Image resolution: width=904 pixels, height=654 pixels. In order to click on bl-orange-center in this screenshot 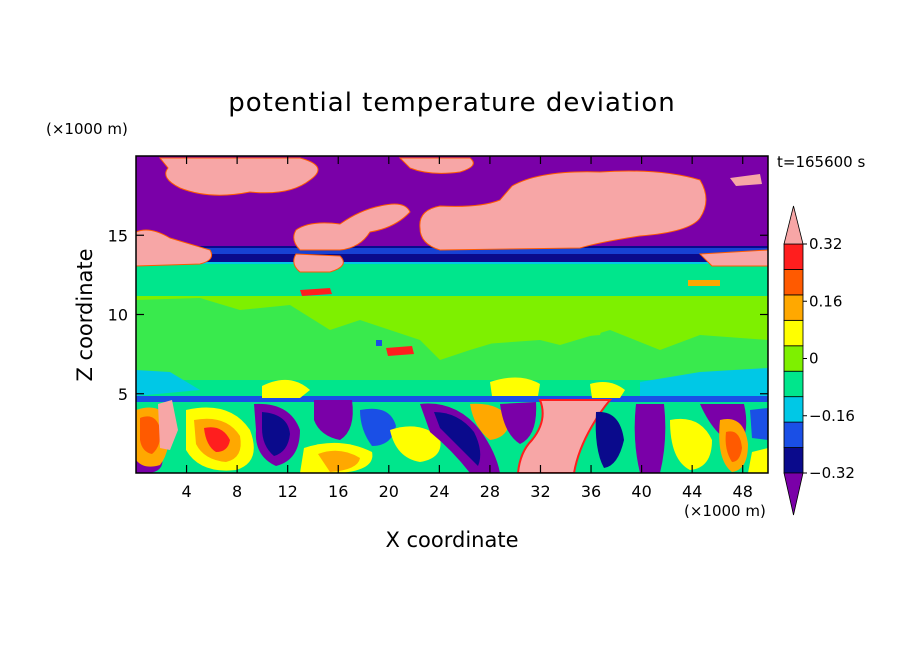, I will do `click(490, 421)`.